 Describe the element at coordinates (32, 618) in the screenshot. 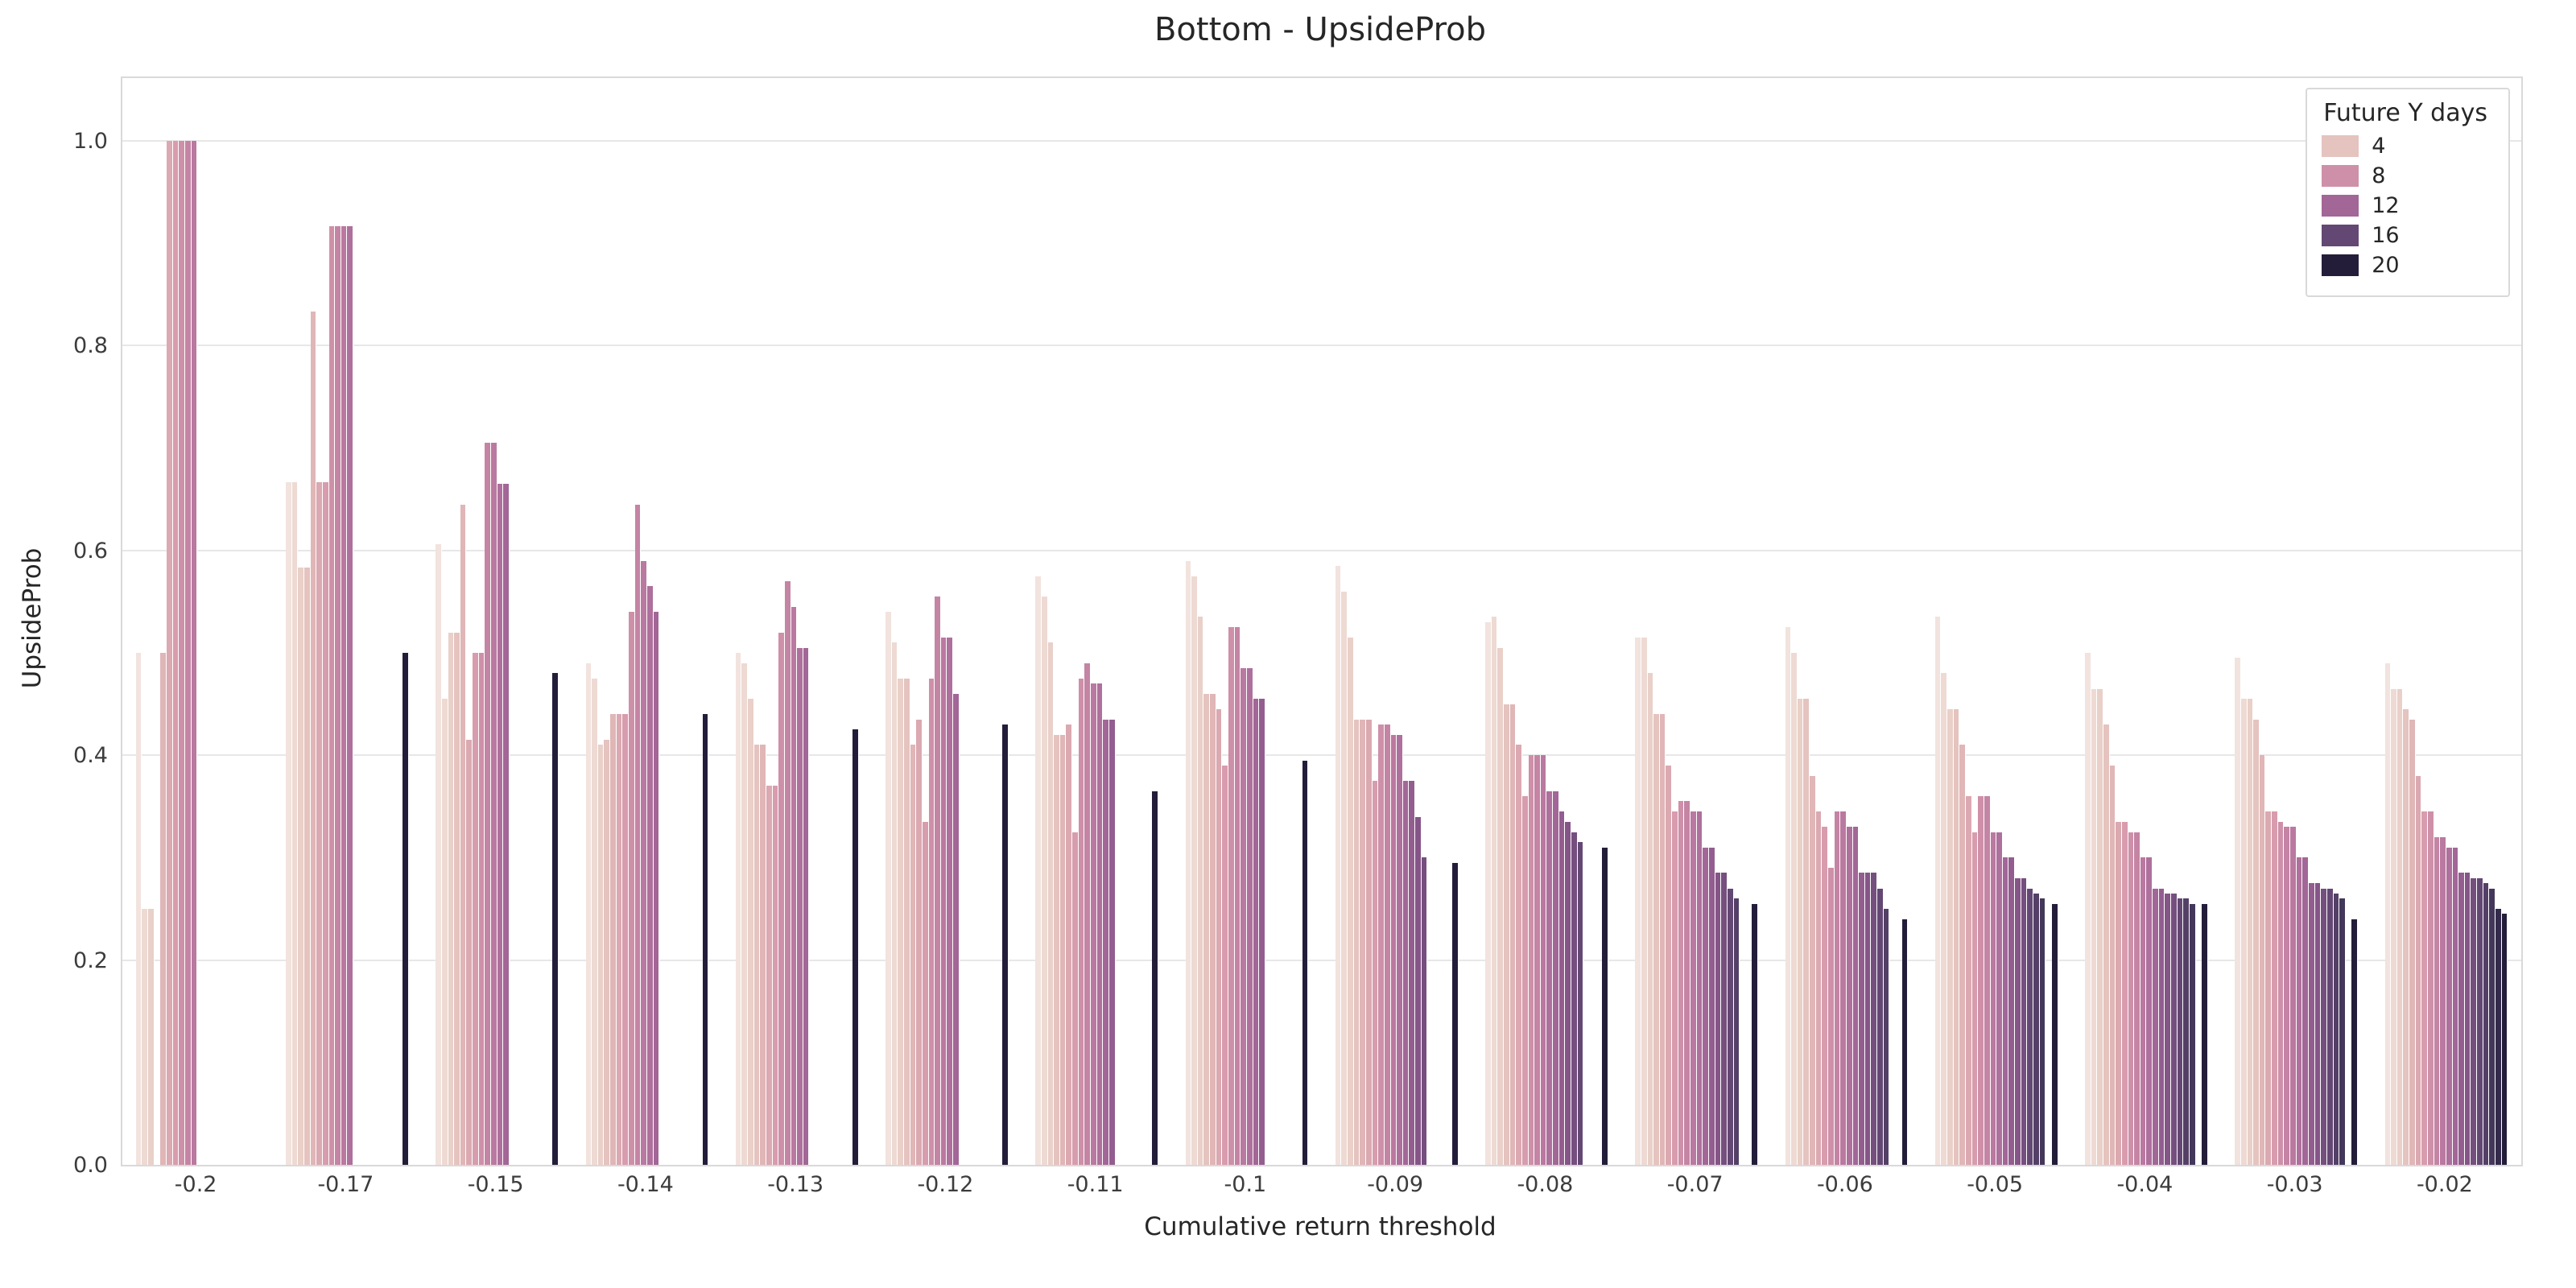

I see `y-axis-label: UpsideProb` at that location.